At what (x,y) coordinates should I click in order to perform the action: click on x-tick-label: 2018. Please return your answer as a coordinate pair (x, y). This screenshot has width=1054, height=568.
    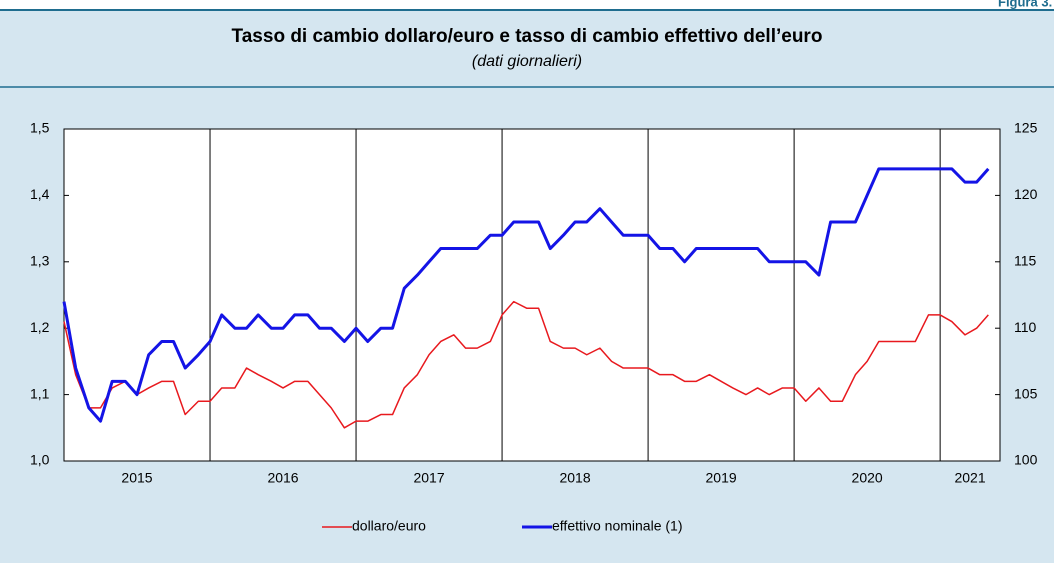
    Looking at the image, I should click on (574, 478).